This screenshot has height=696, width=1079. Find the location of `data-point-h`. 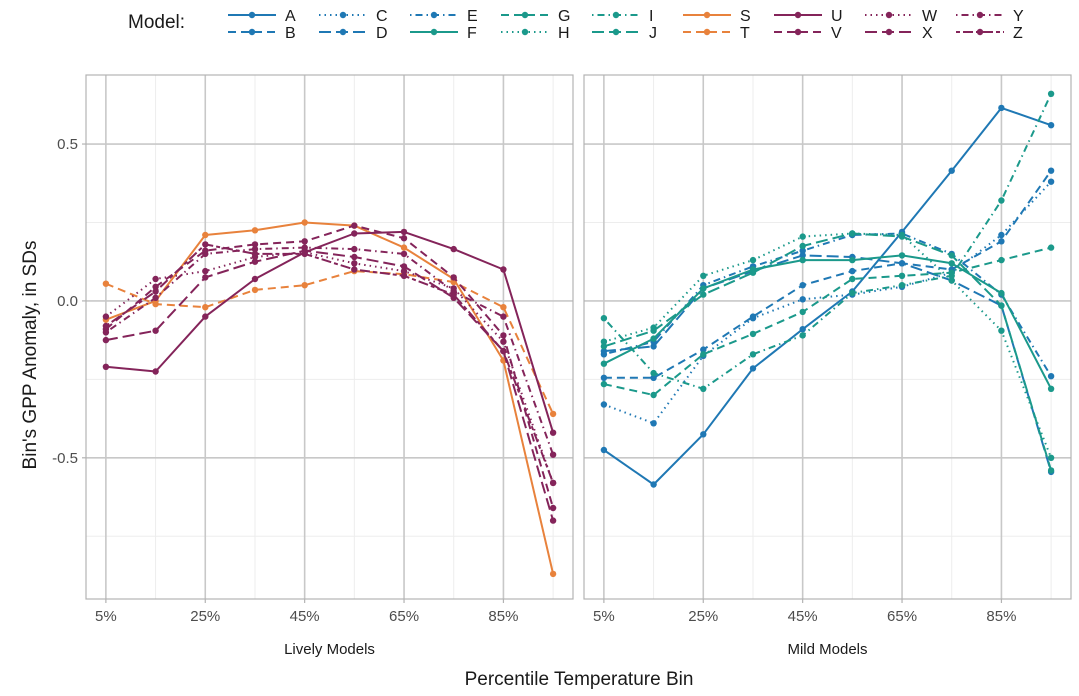

data-point-h is located at coordinates (951, 280).